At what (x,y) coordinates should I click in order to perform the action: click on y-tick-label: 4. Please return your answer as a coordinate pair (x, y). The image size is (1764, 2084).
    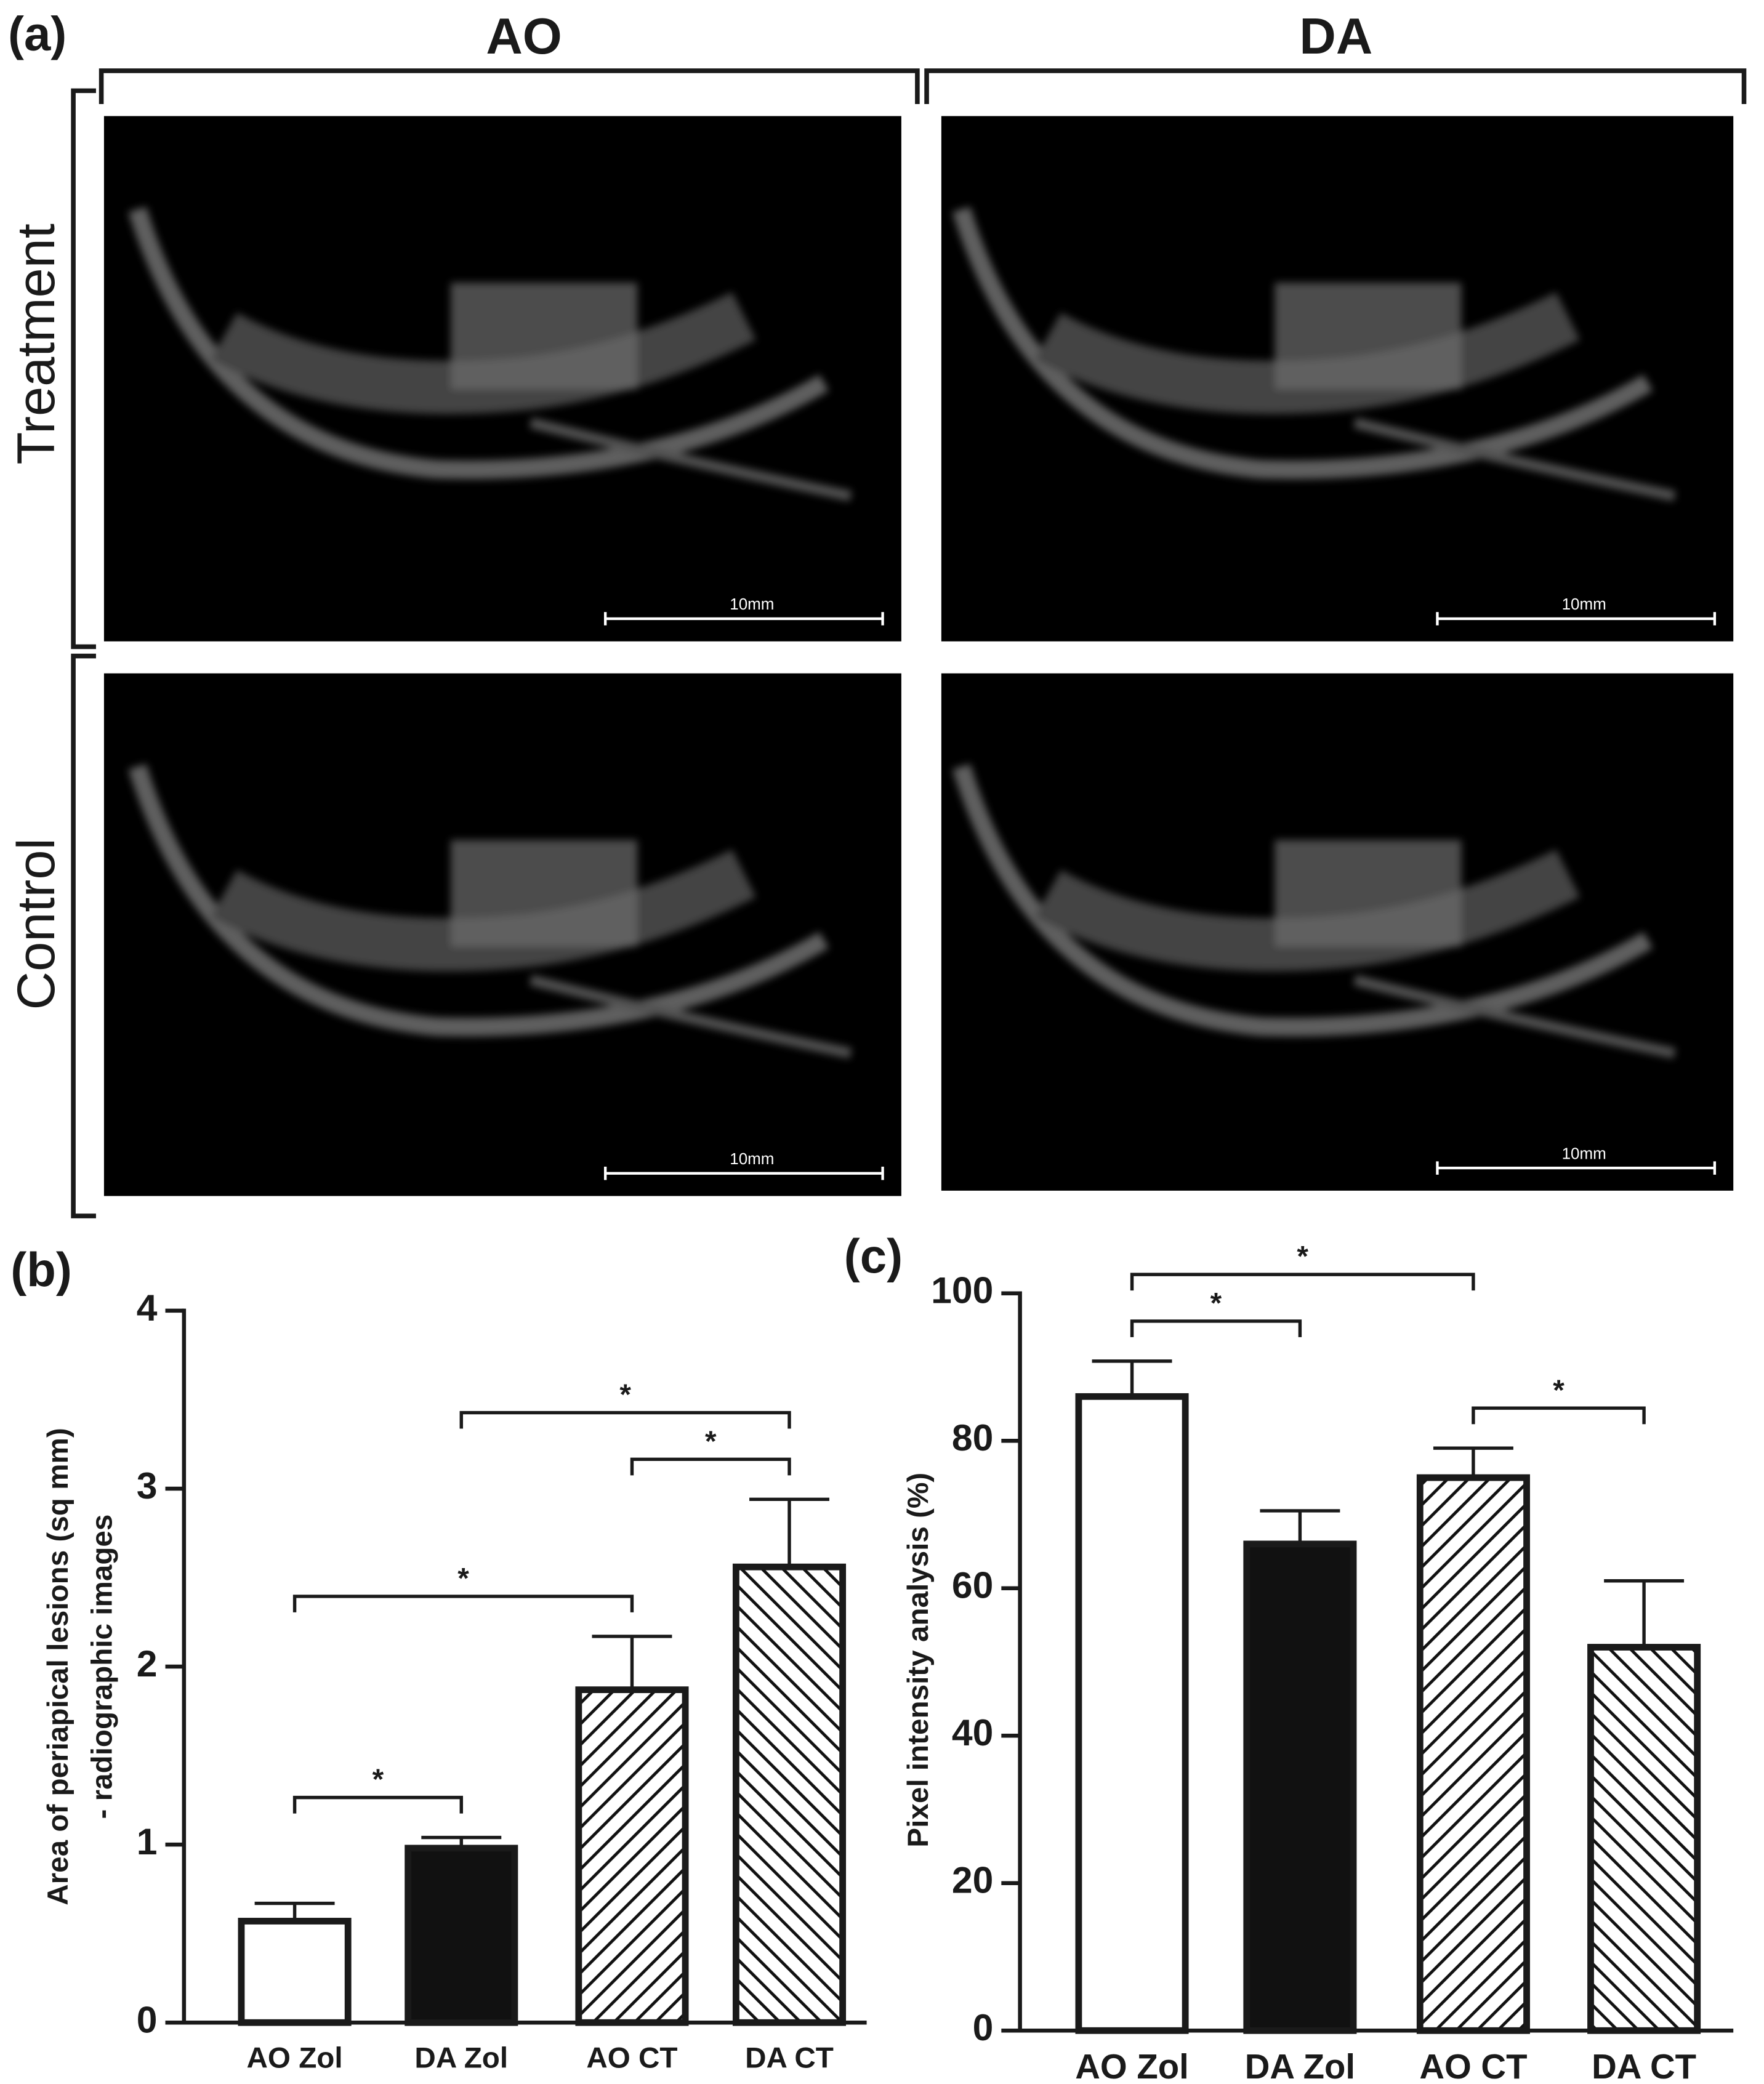
    Looking at the image, I should click on (147, 1308).